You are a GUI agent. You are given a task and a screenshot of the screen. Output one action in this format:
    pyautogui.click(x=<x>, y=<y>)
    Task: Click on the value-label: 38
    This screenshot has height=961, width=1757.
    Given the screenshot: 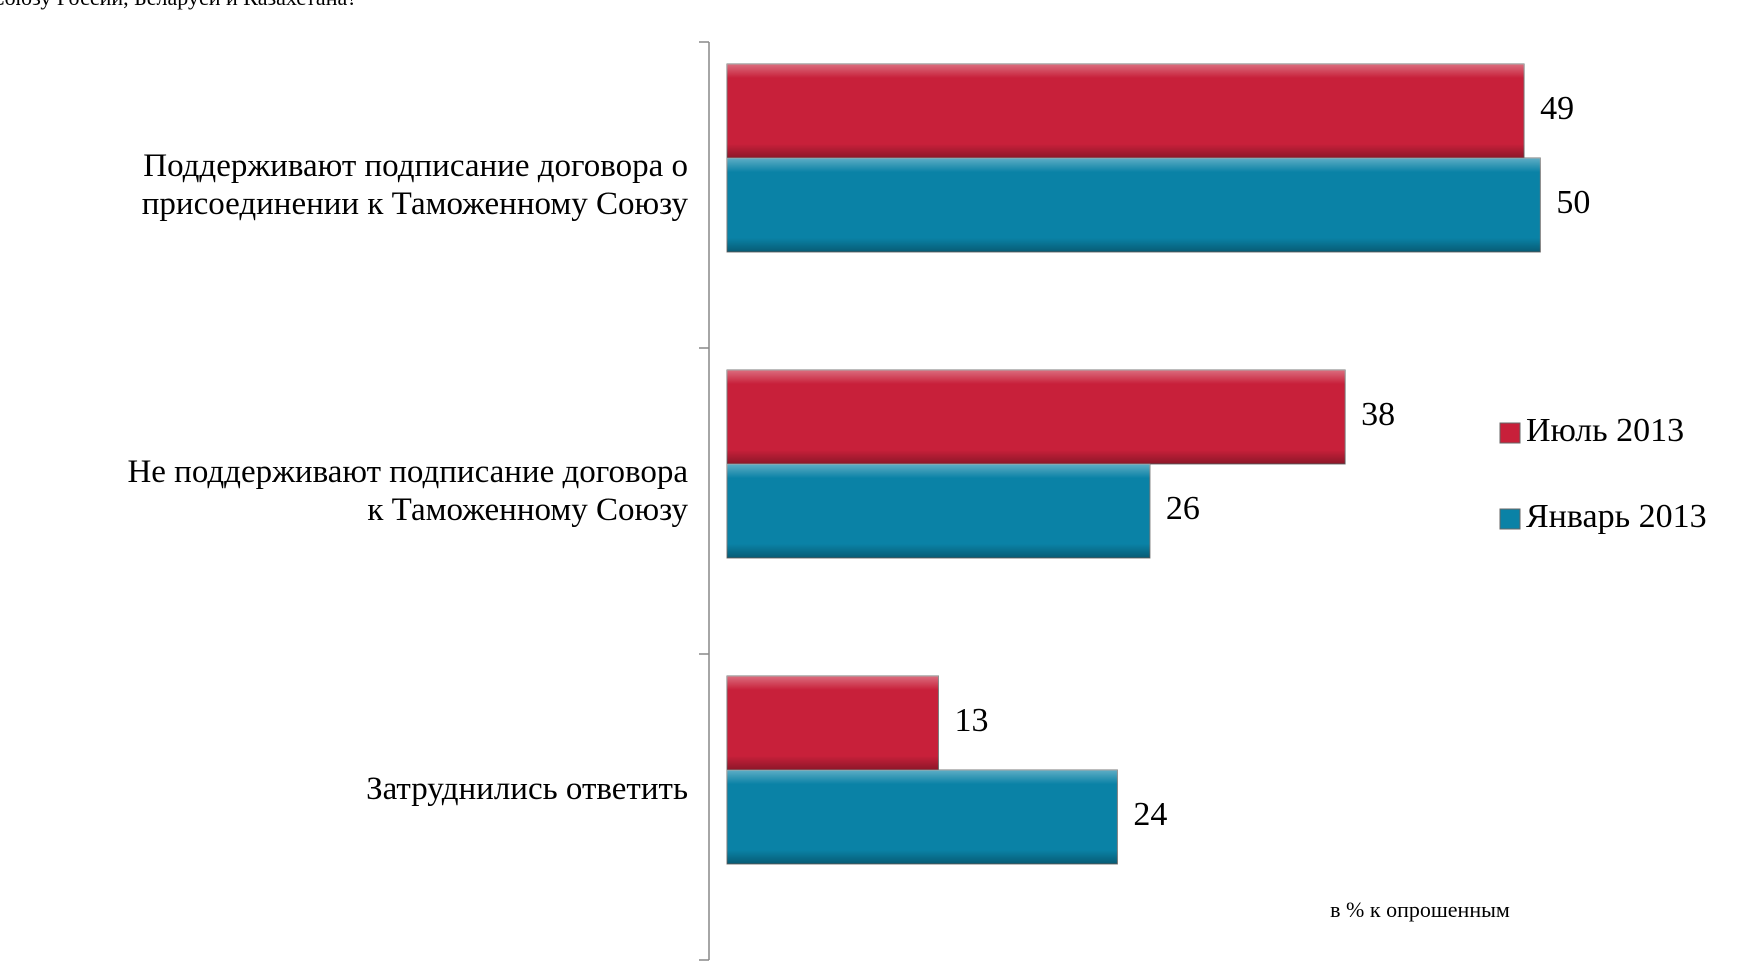 What is the action you would take?
    pyautogui.click(x=1378, y=414)
    